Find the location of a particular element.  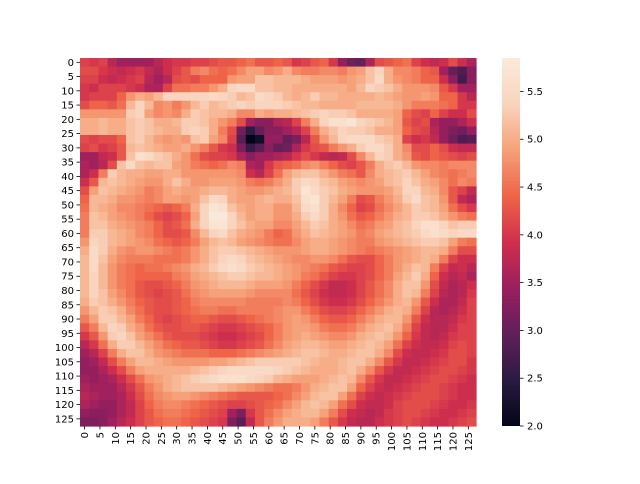

y-tick-label: 20 is located at coordinates (67, 120).